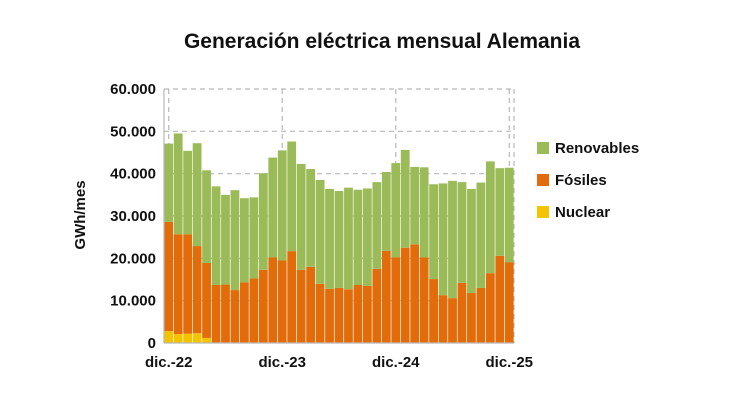  What do you see at coordinates (543, 180) in the screenshot?
I see `legend-swatch-fosiles` at bounding box center [543, 180].